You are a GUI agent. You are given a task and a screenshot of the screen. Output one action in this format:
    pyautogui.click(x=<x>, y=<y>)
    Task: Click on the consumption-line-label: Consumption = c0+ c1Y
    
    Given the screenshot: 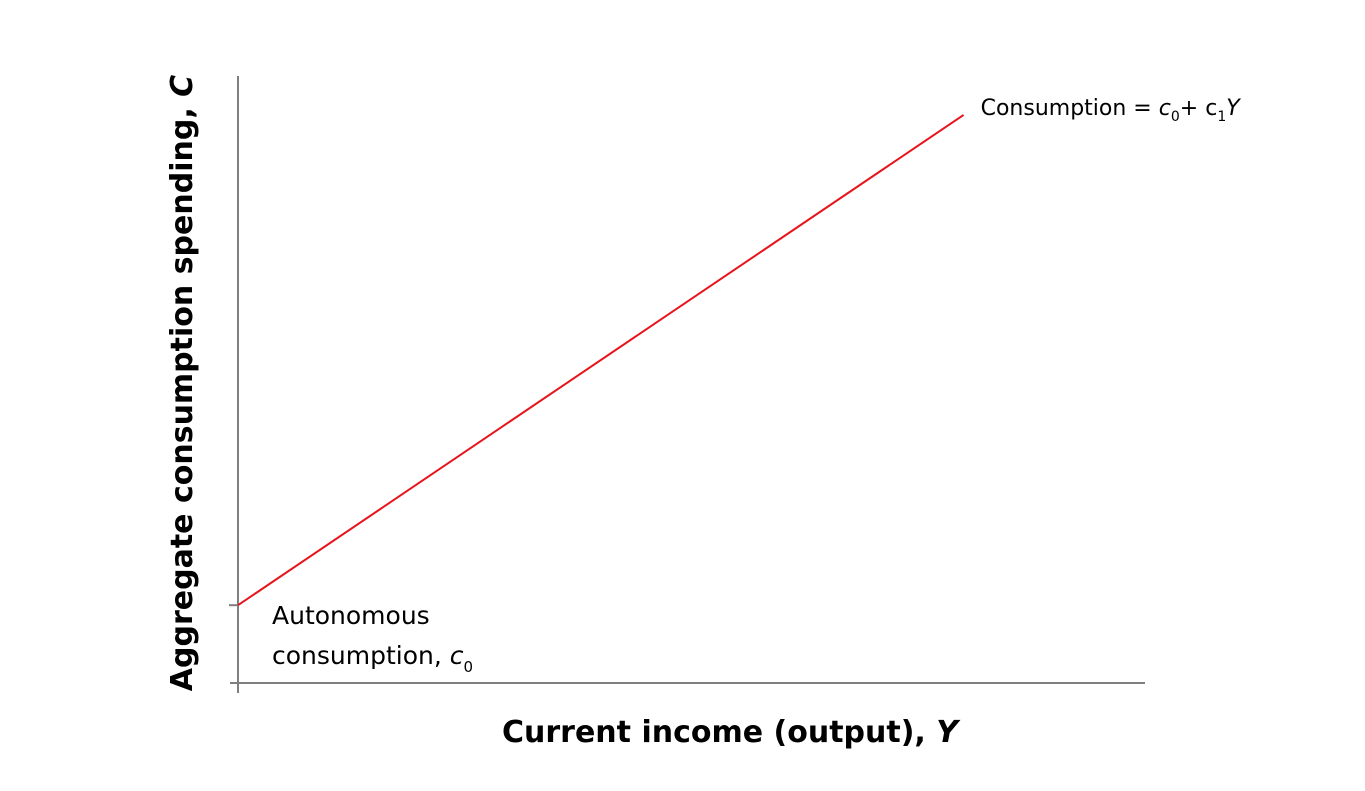 What is the action you would take?
    pyautogui.click(x=1111, y=110)
    